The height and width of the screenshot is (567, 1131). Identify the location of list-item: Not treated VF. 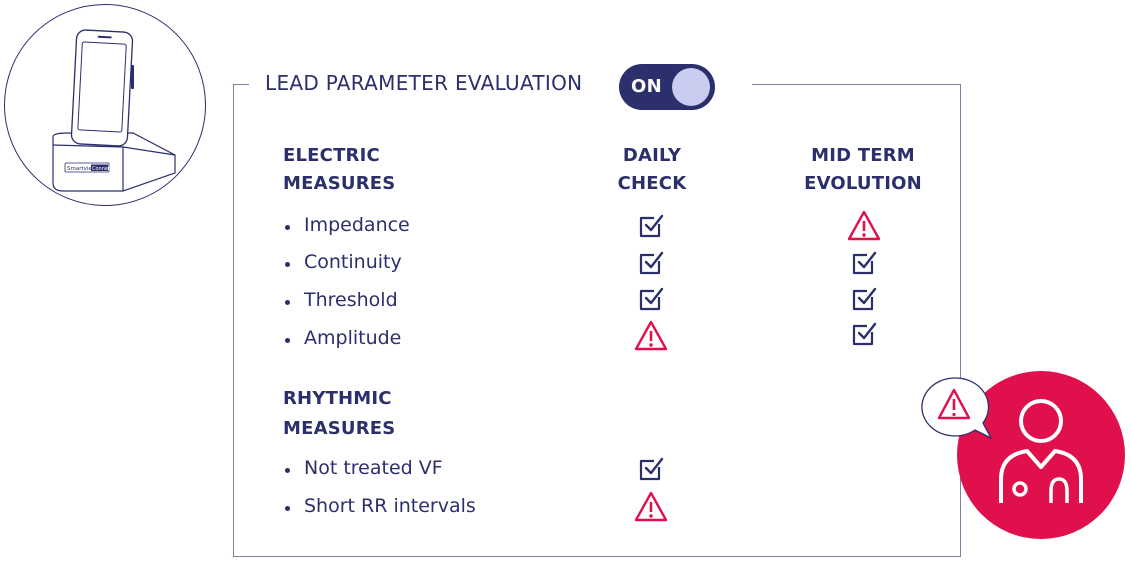
(373, 468).